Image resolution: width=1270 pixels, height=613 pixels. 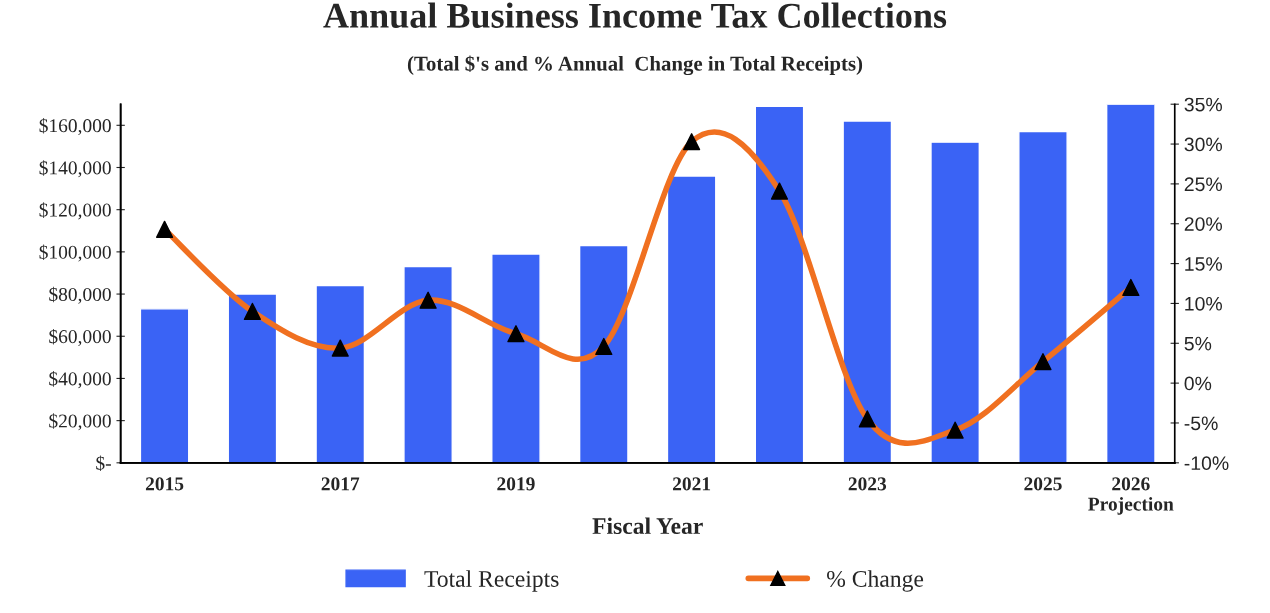 What do you see at coordinates (164, 484) in the screenshot?
I see `x-tick-label: 2015` at bounding box center [164, 484].